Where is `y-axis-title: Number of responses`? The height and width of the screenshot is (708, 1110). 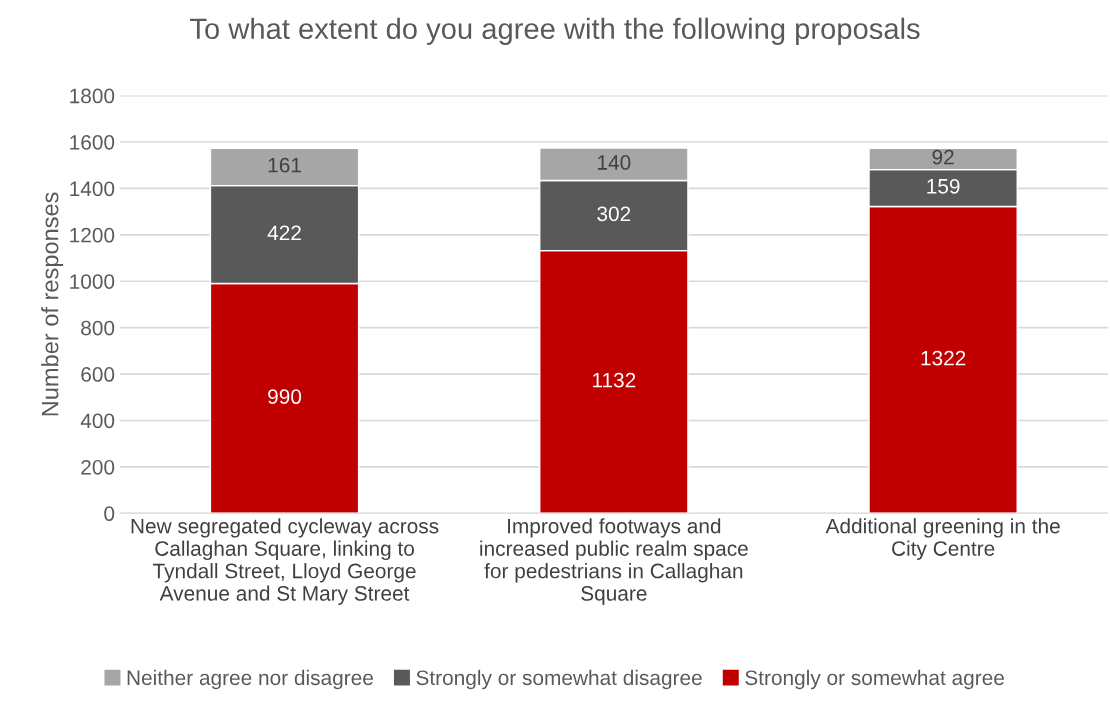
y-axis-title: Number of responses is located at coordinates (52, 304).